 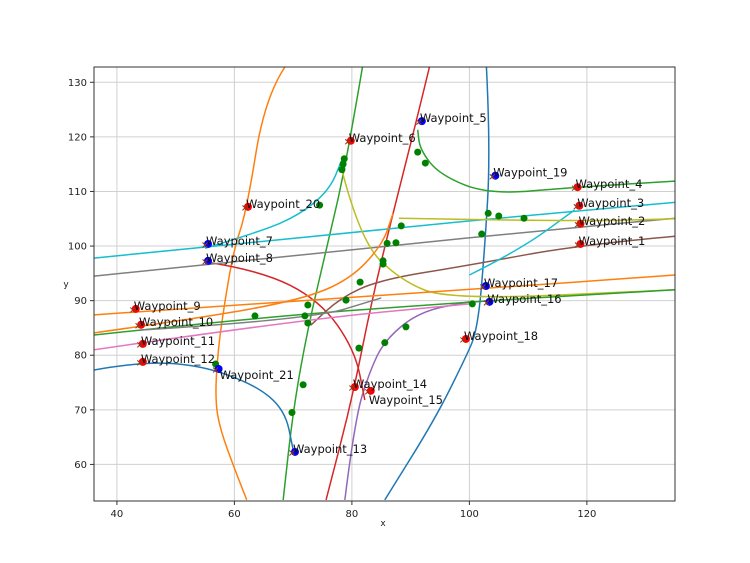 What do you see at coordinates (77, 192) in the screenshot?
I see `y-tick-label: 110` at bounding box center [77, 192].